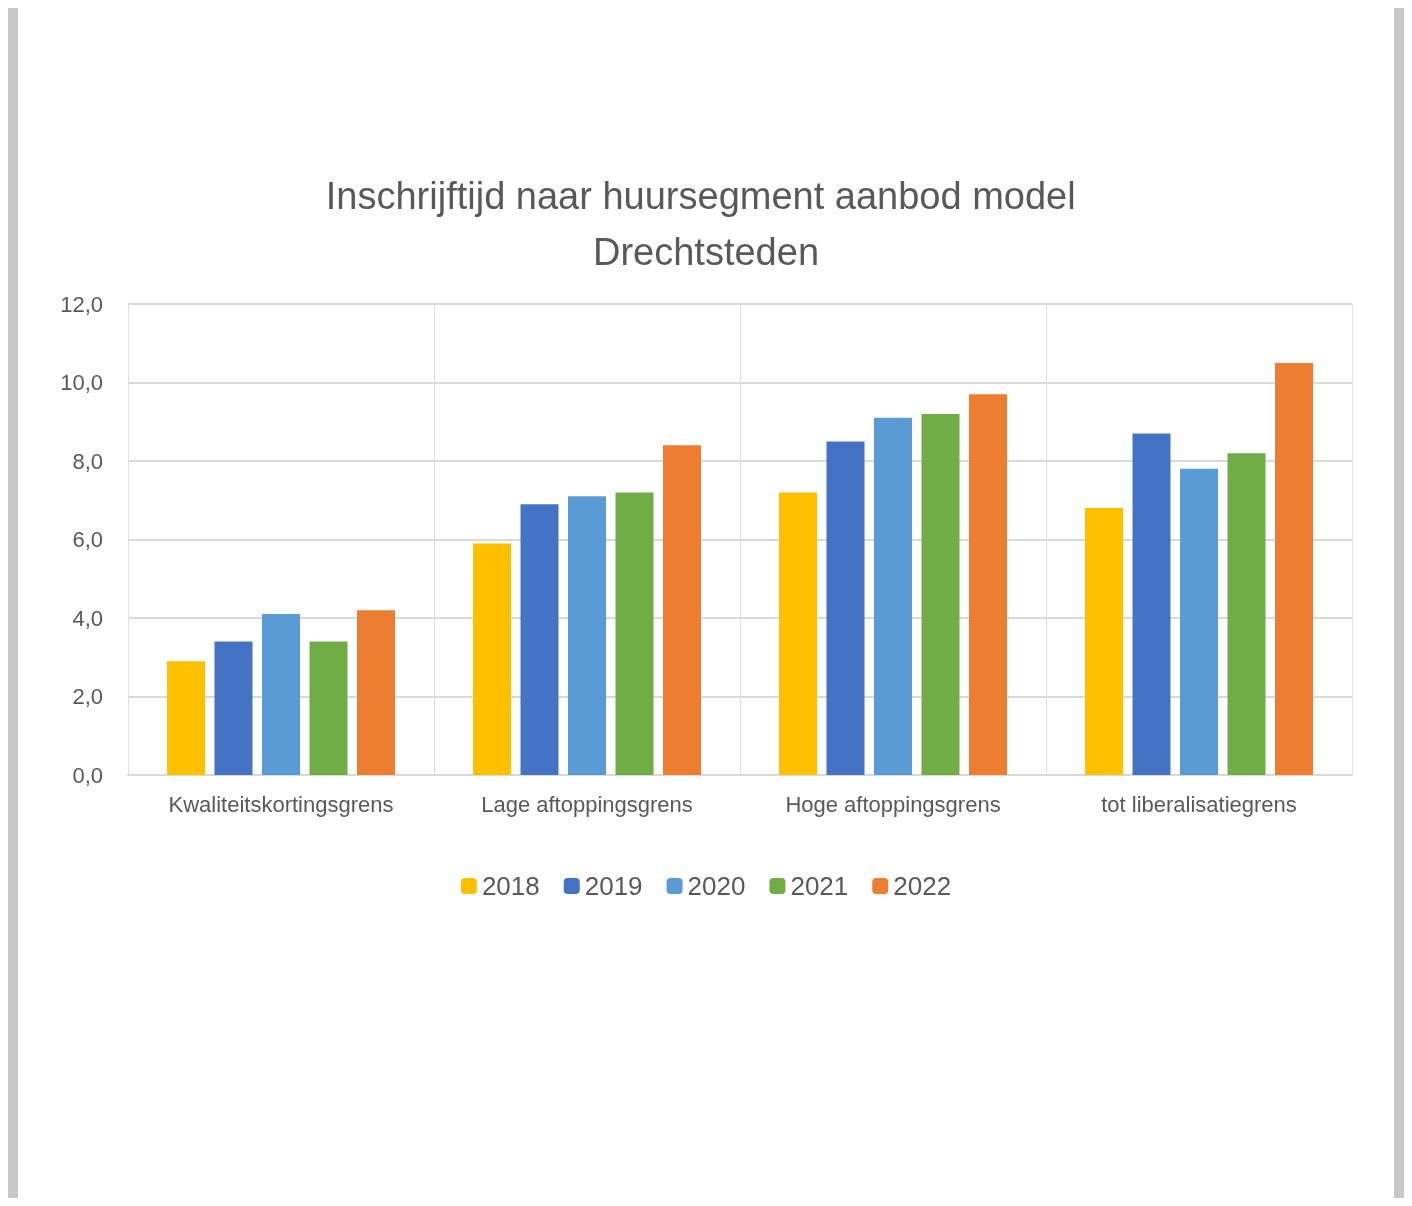 This screenshot has height=1206, width=1412. I want to click on y-tick-label: 0,0, so click(87, 775).